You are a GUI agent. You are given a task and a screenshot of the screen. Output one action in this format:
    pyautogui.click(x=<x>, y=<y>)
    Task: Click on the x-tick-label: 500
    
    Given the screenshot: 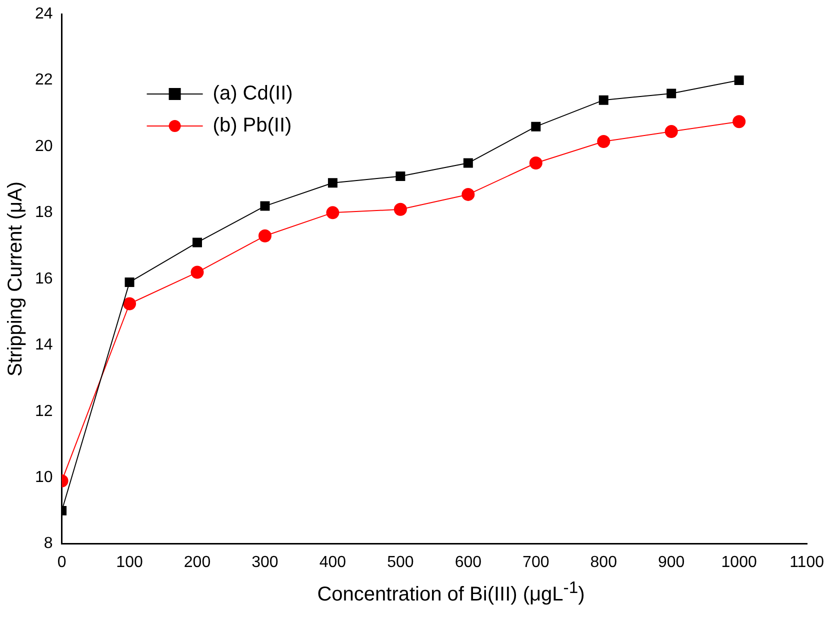 What is the action you would take?
    pyautogui.click(x=400, y=562)
    